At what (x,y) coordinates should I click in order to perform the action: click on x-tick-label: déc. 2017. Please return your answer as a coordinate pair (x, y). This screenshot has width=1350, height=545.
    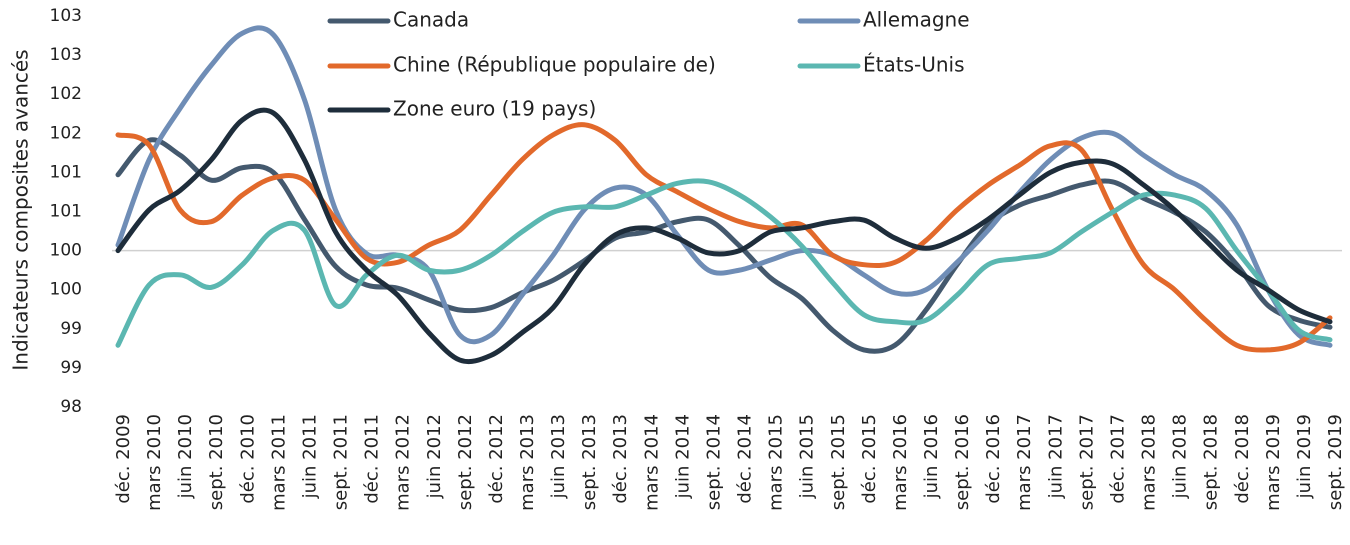
    Looking at the image, I should click on (1117, 459).